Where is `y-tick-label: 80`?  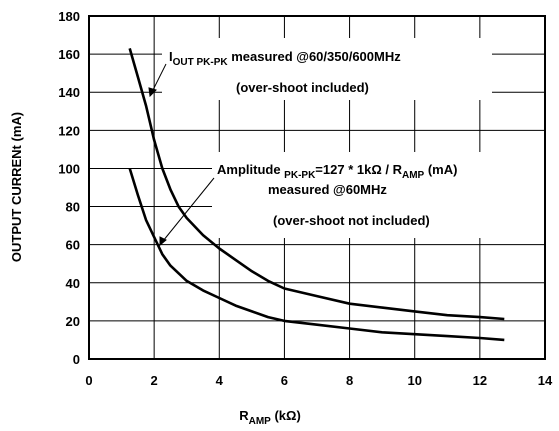 y-tick-label: 80 is located at coordinates (73, 207).